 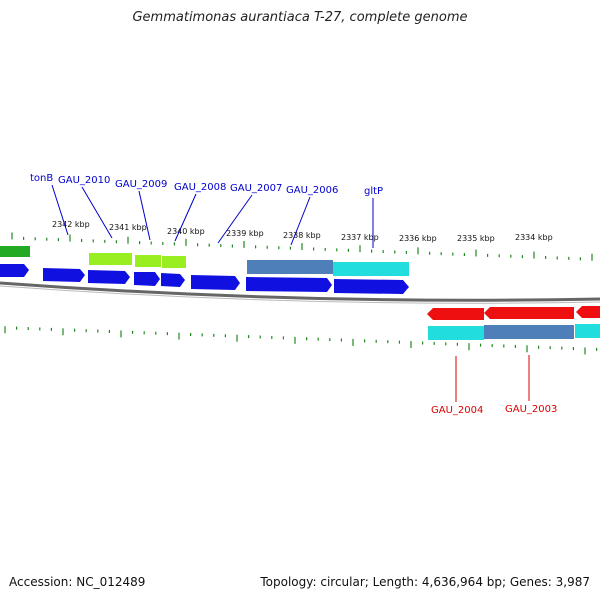 I want to click on green-feature, so click(x=15, y=251).